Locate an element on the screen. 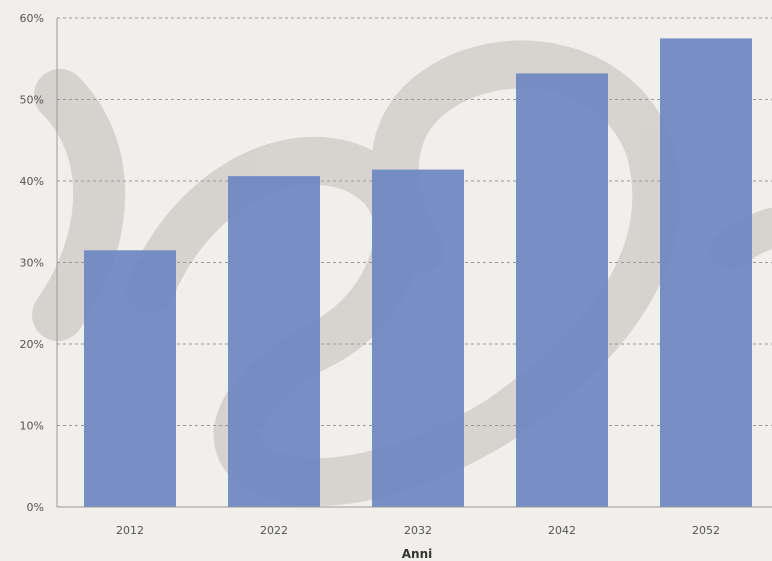 Image resolution: width=772 pixels, height=561 pixels. x-tick-label: 2012 is located at coordinates (130, 530).